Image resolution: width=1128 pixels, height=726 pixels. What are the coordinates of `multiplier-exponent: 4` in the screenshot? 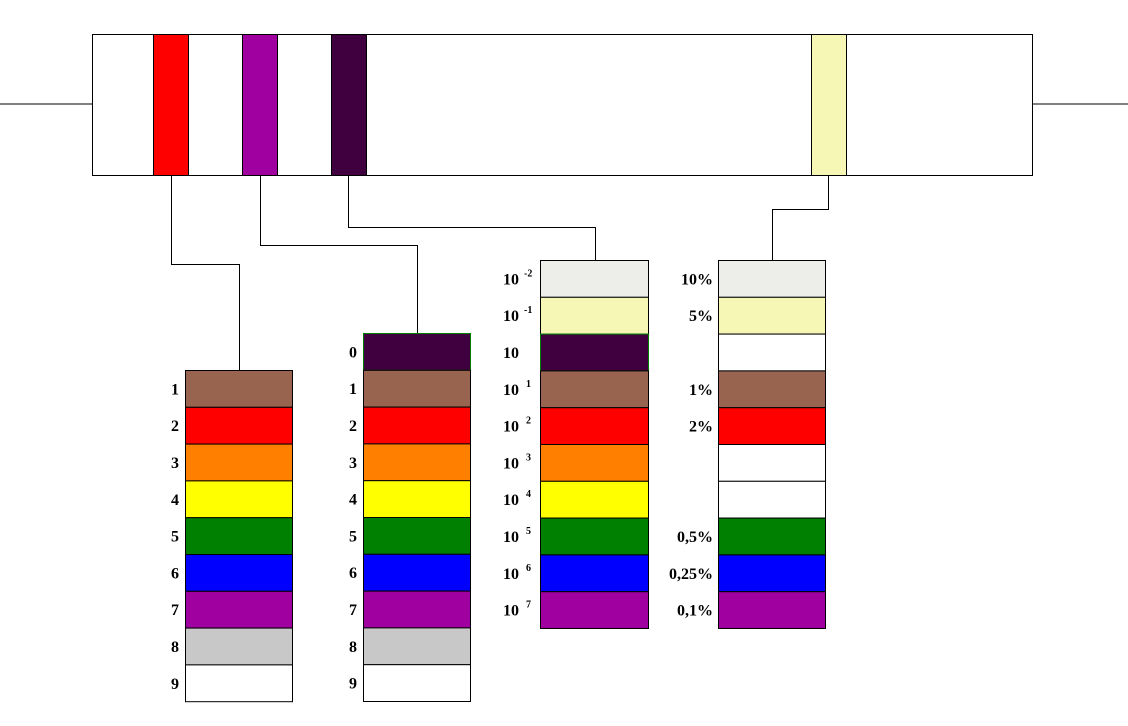 It's located at (528, 494).